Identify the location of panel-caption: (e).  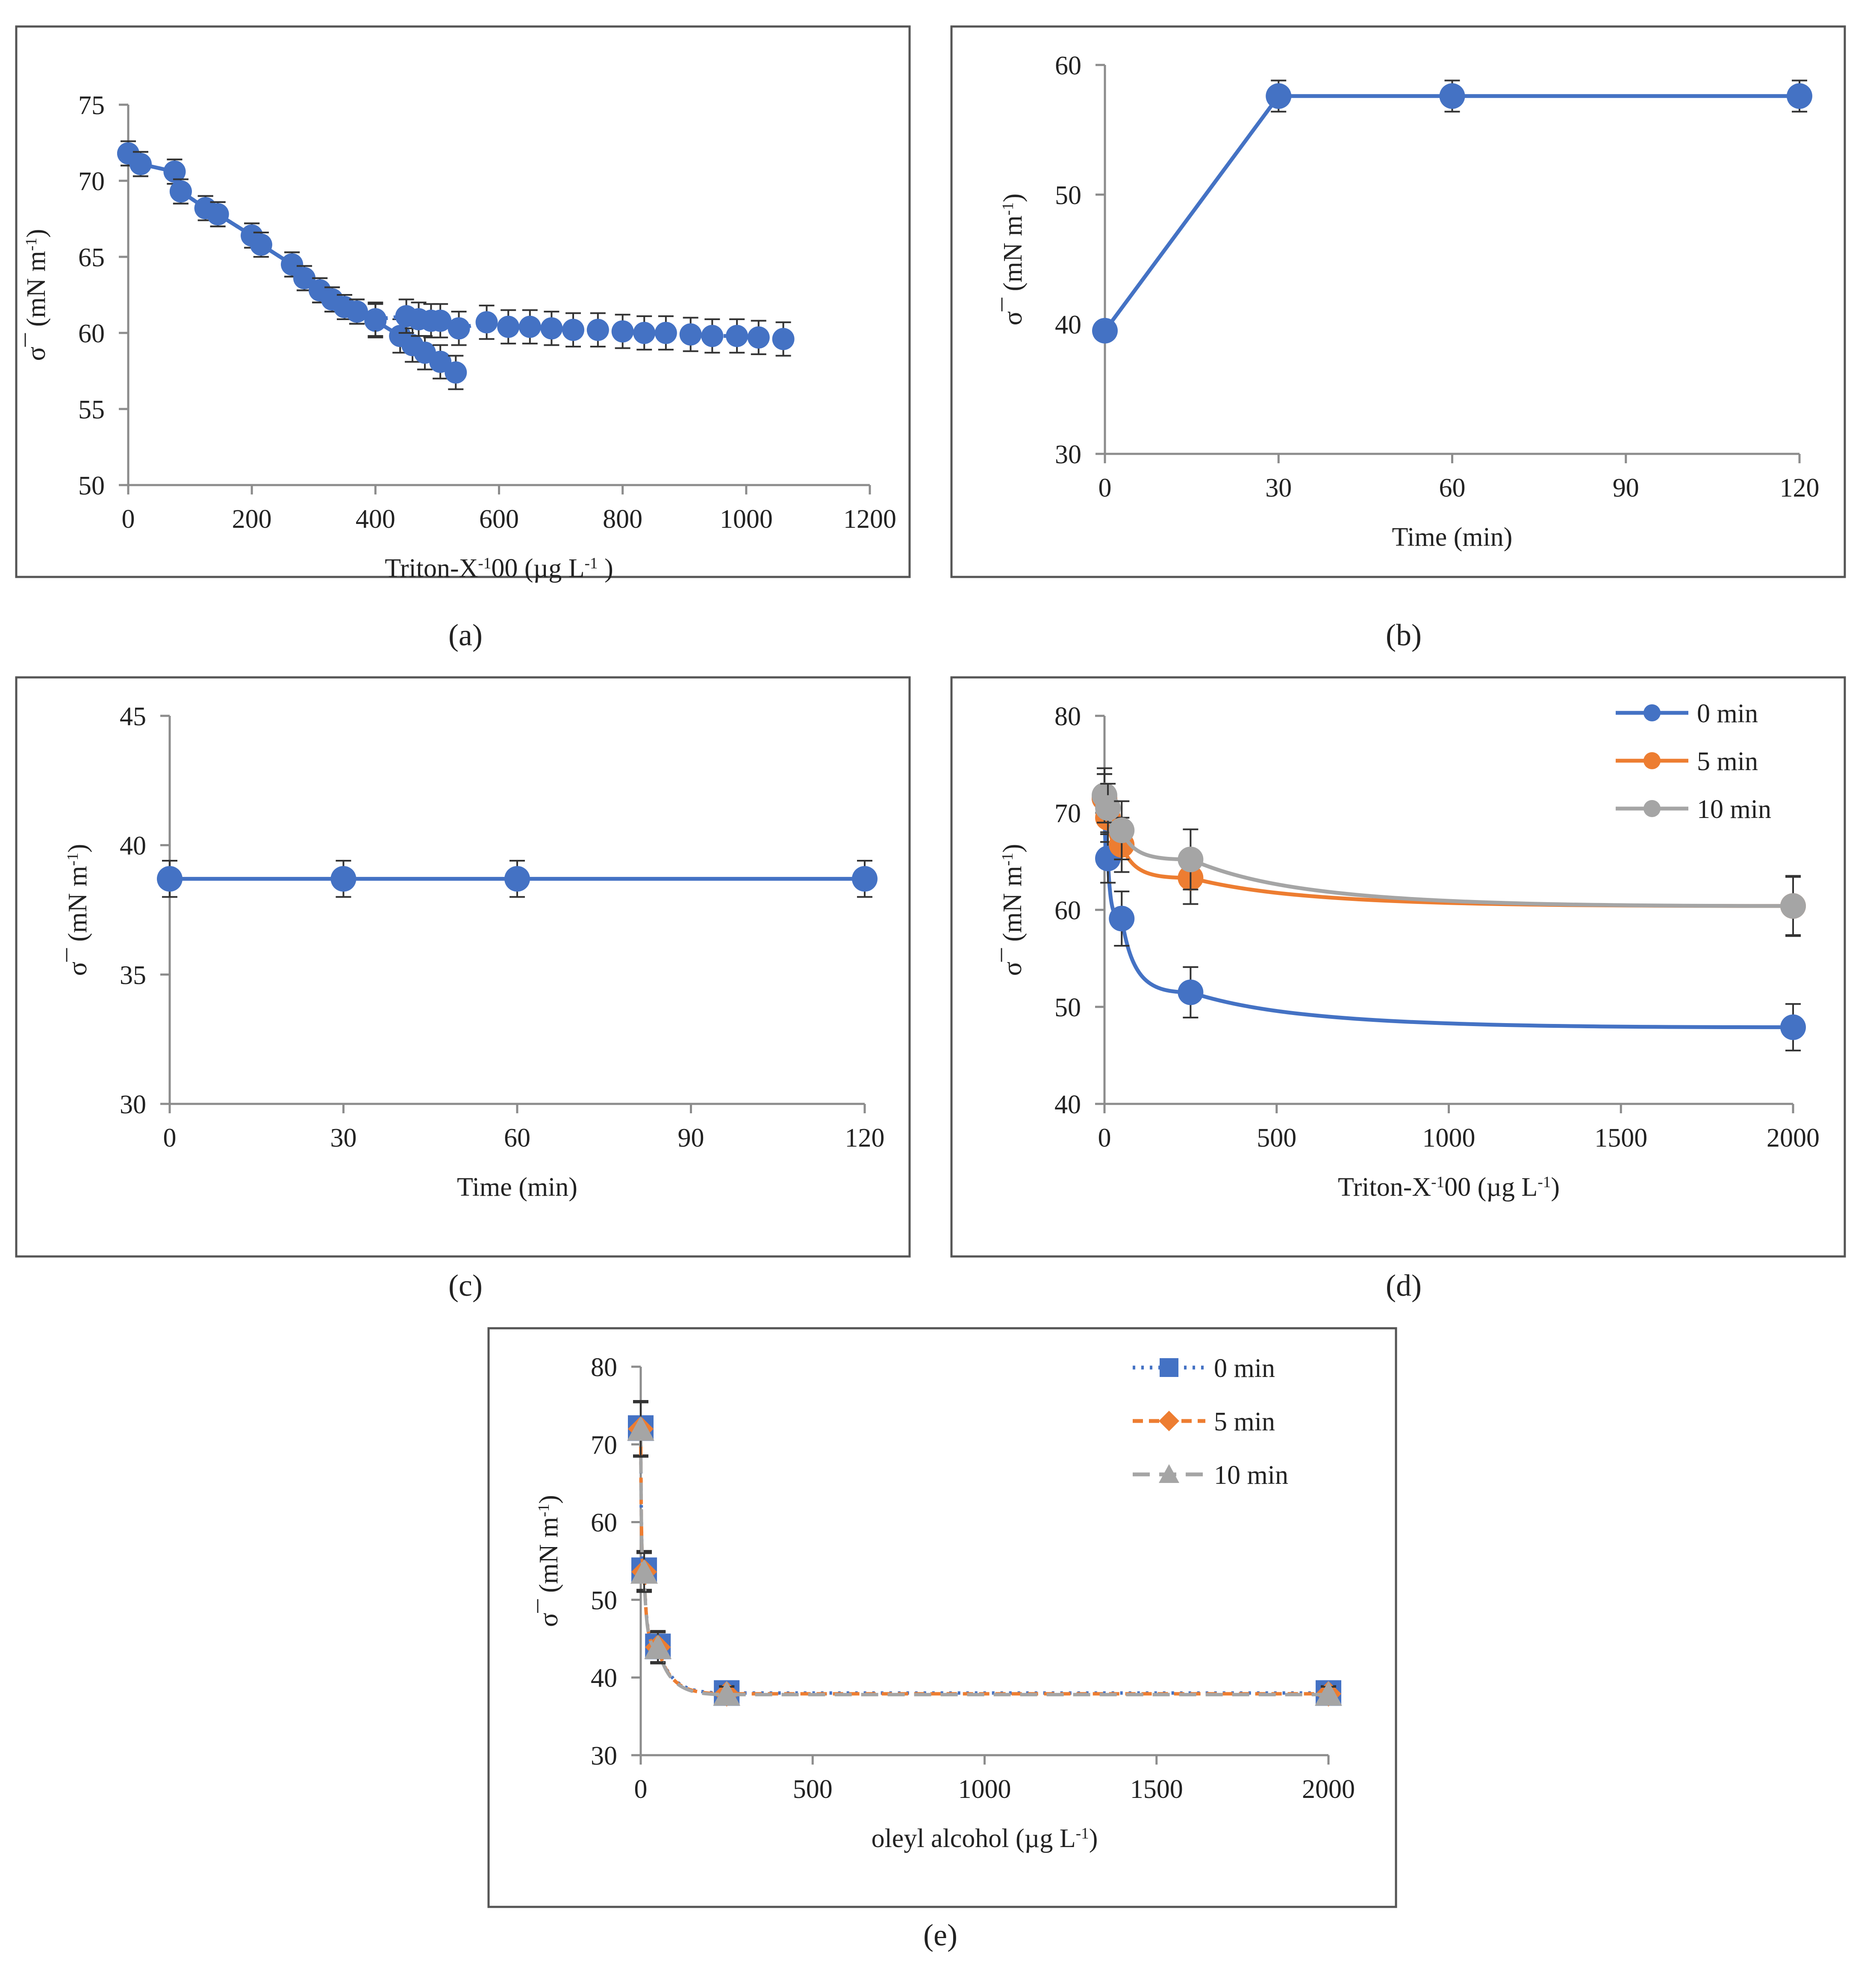
(940, 1935).